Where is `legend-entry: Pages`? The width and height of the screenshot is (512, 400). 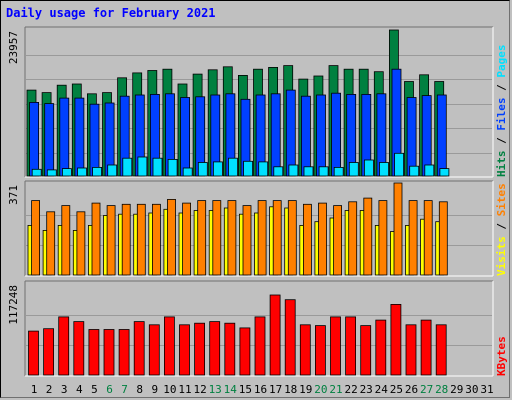 legend-entry: Pages is located at coordinates (501, 61).